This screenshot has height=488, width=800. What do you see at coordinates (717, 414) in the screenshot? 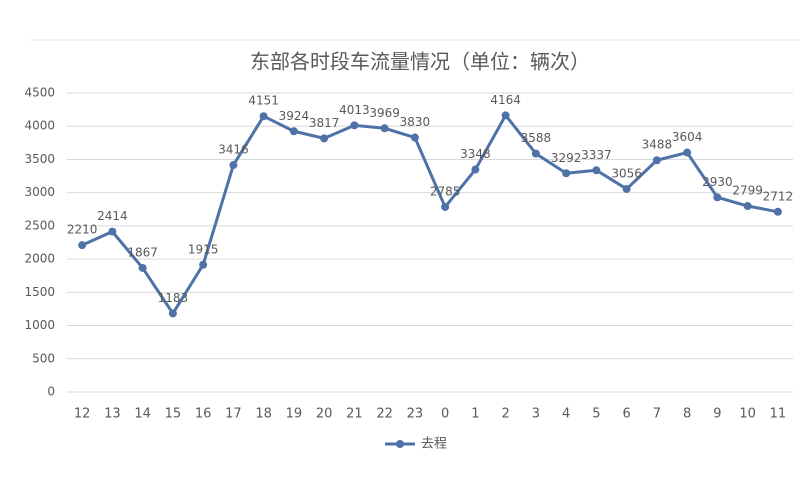
I see `x-tick-label: 9` at bounding box center [717, 414].